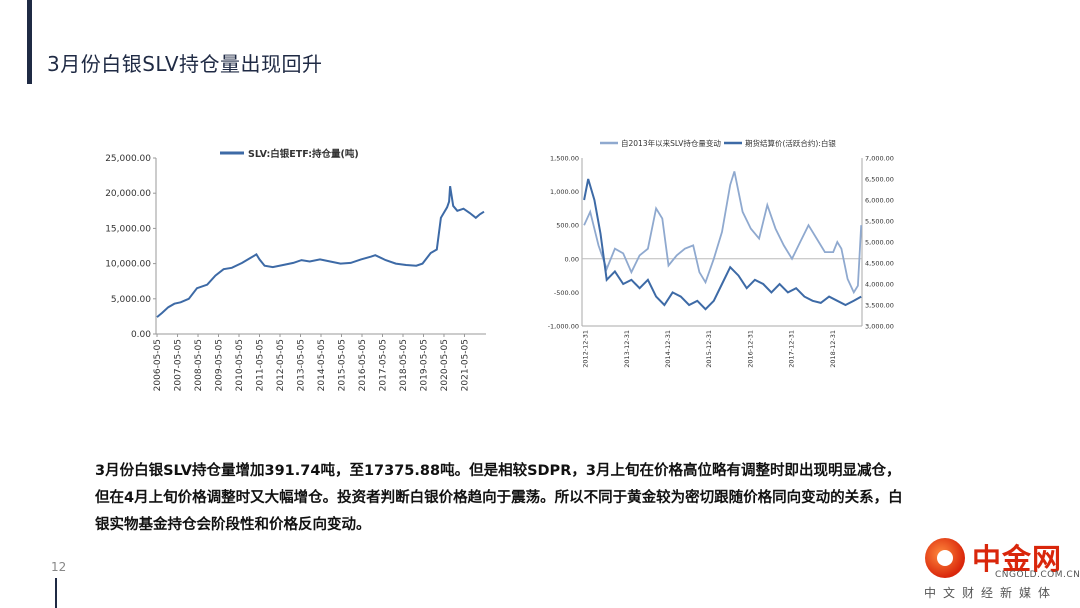 This screenshot has height=608, width=1080. Describe the element at coordinates (465, 365) in the screenshot. I see `x-tick-label: 2021-05-05` at that location.